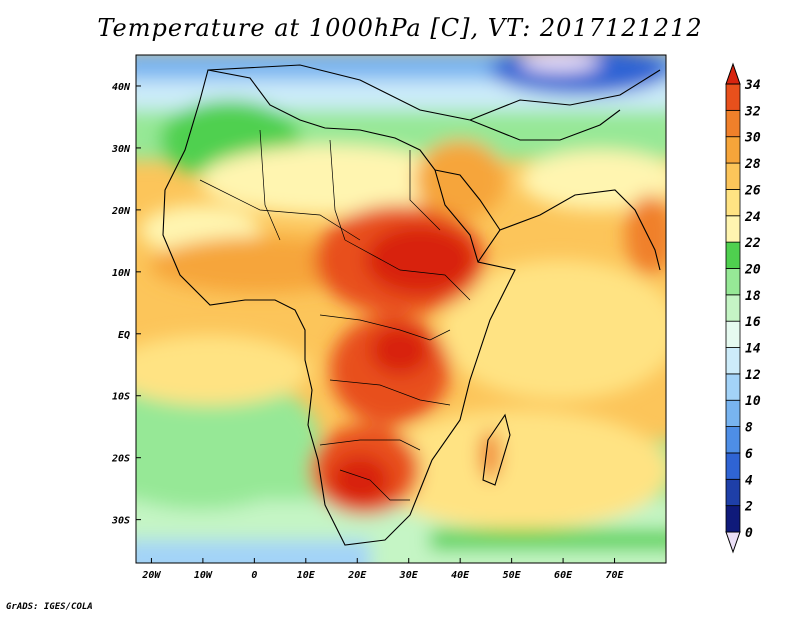  I want to click on lon-tick-label: 20W, so click(151, 575).